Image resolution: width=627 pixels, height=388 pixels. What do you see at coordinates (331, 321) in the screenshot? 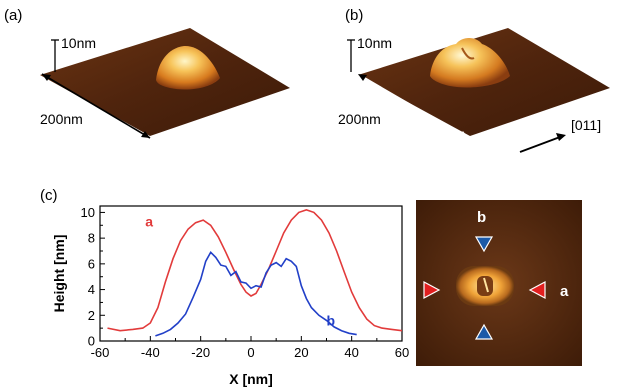
I see `series-label-b: b` at bounding box center [331, 321].